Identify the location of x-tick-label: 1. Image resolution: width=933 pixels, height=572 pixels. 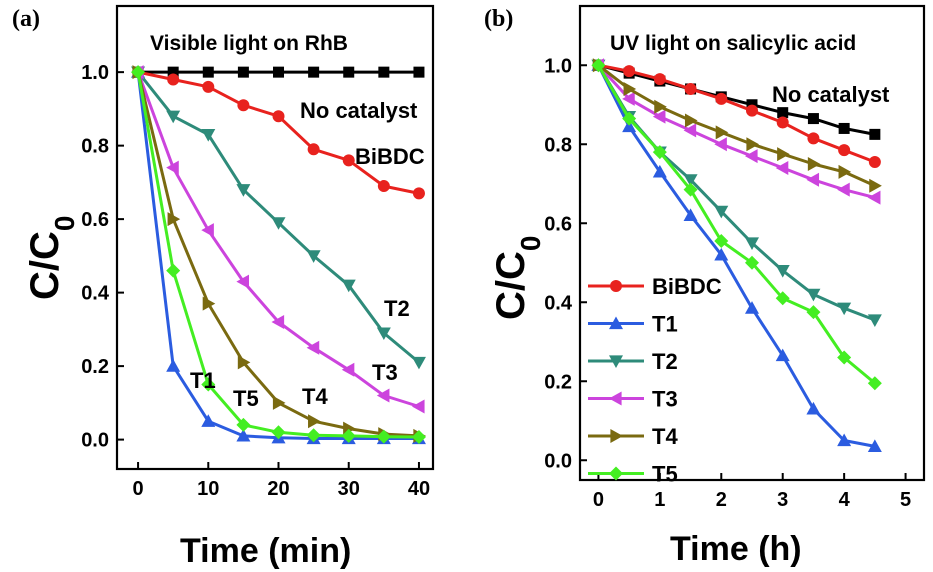
(659, 500).